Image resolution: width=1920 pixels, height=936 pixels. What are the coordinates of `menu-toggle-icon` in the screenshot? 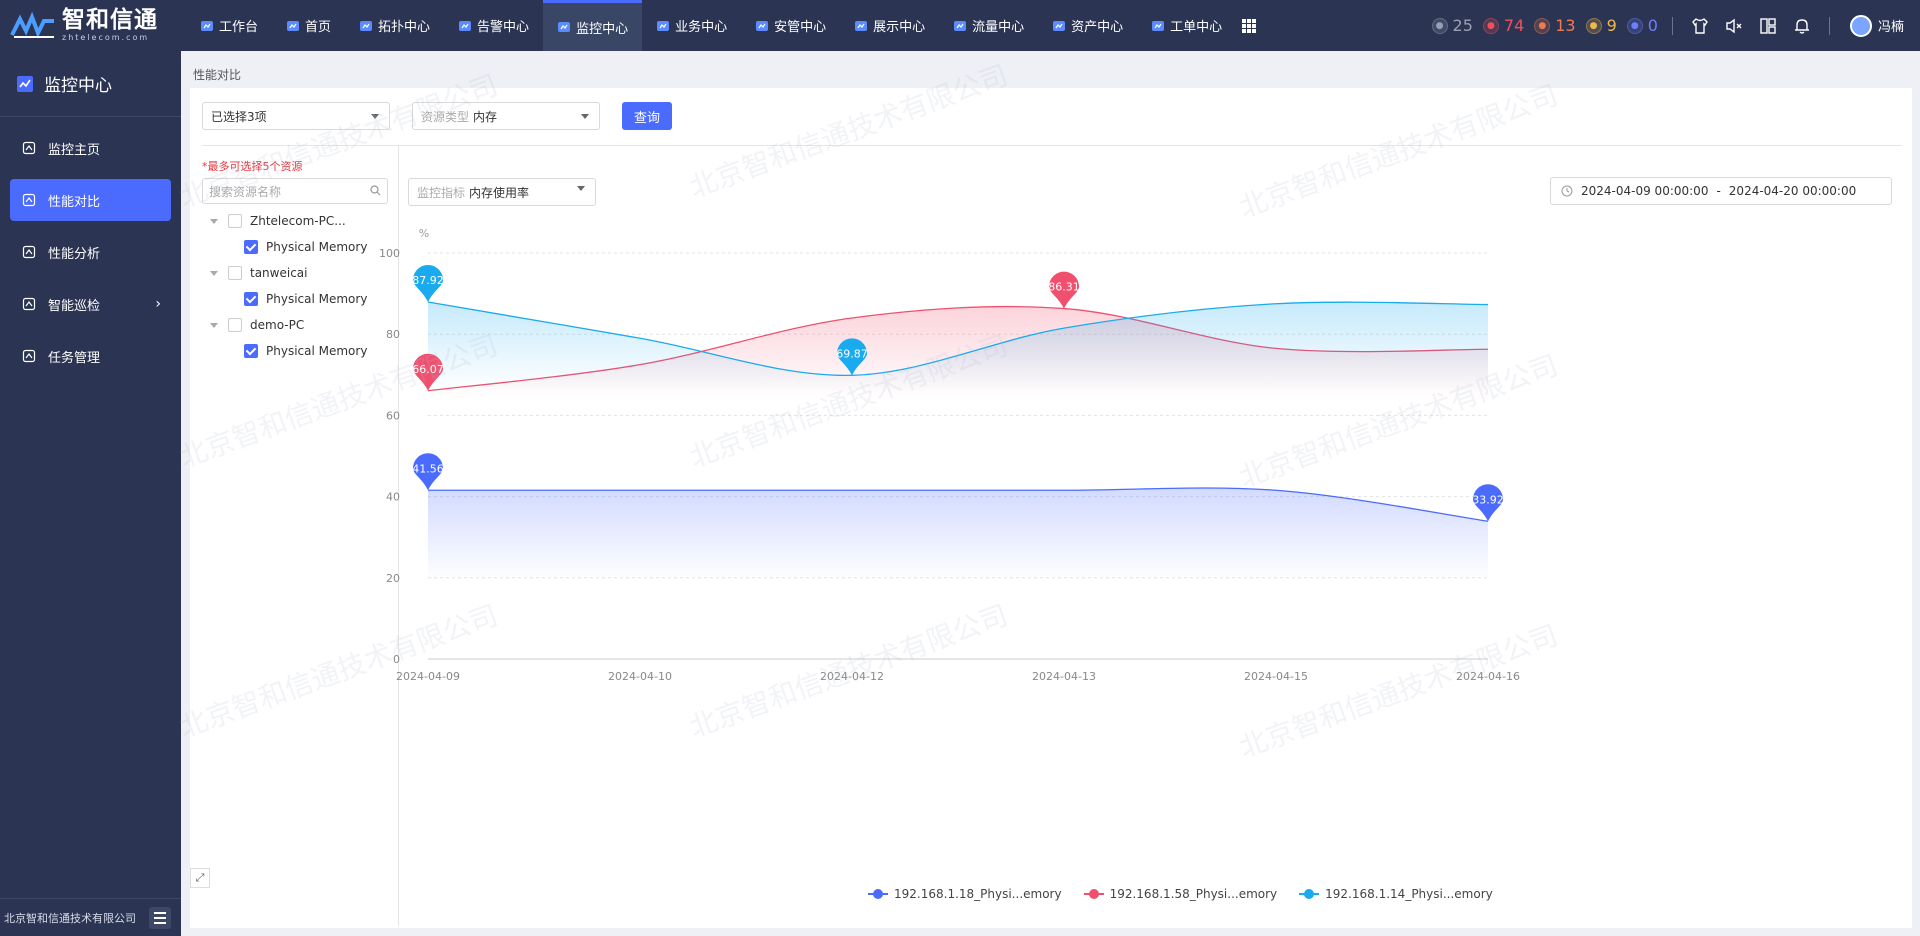 It's located at (160, 917).